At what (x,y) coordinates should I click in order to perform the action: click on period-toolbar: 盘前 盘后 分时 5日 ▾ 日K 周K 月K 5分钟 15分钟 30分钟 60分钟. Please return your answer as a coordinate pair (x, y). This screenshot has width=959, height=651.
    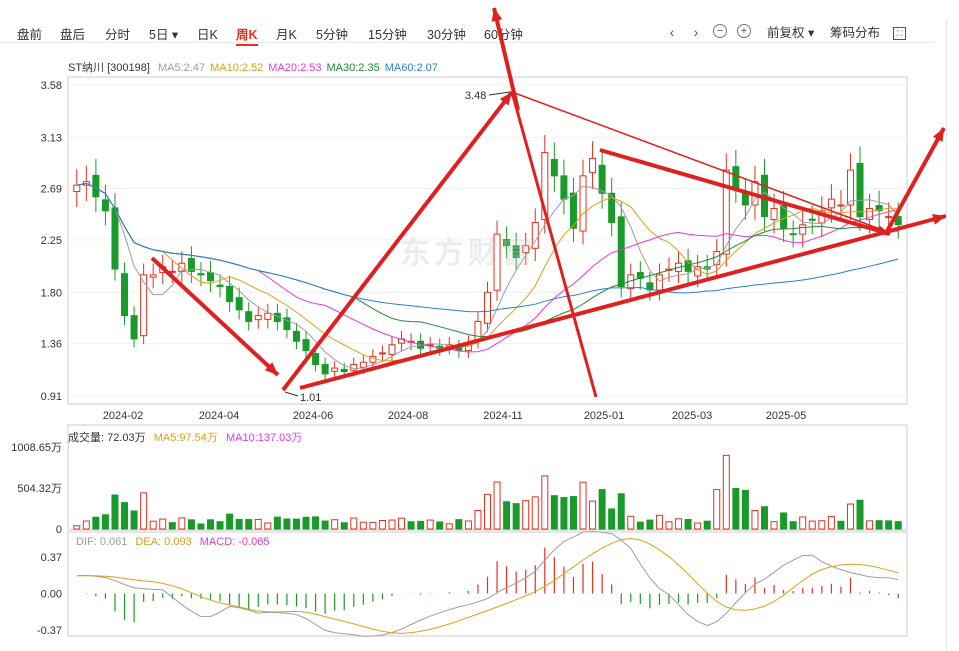
    Looking at the image, I should click on (467, 23).